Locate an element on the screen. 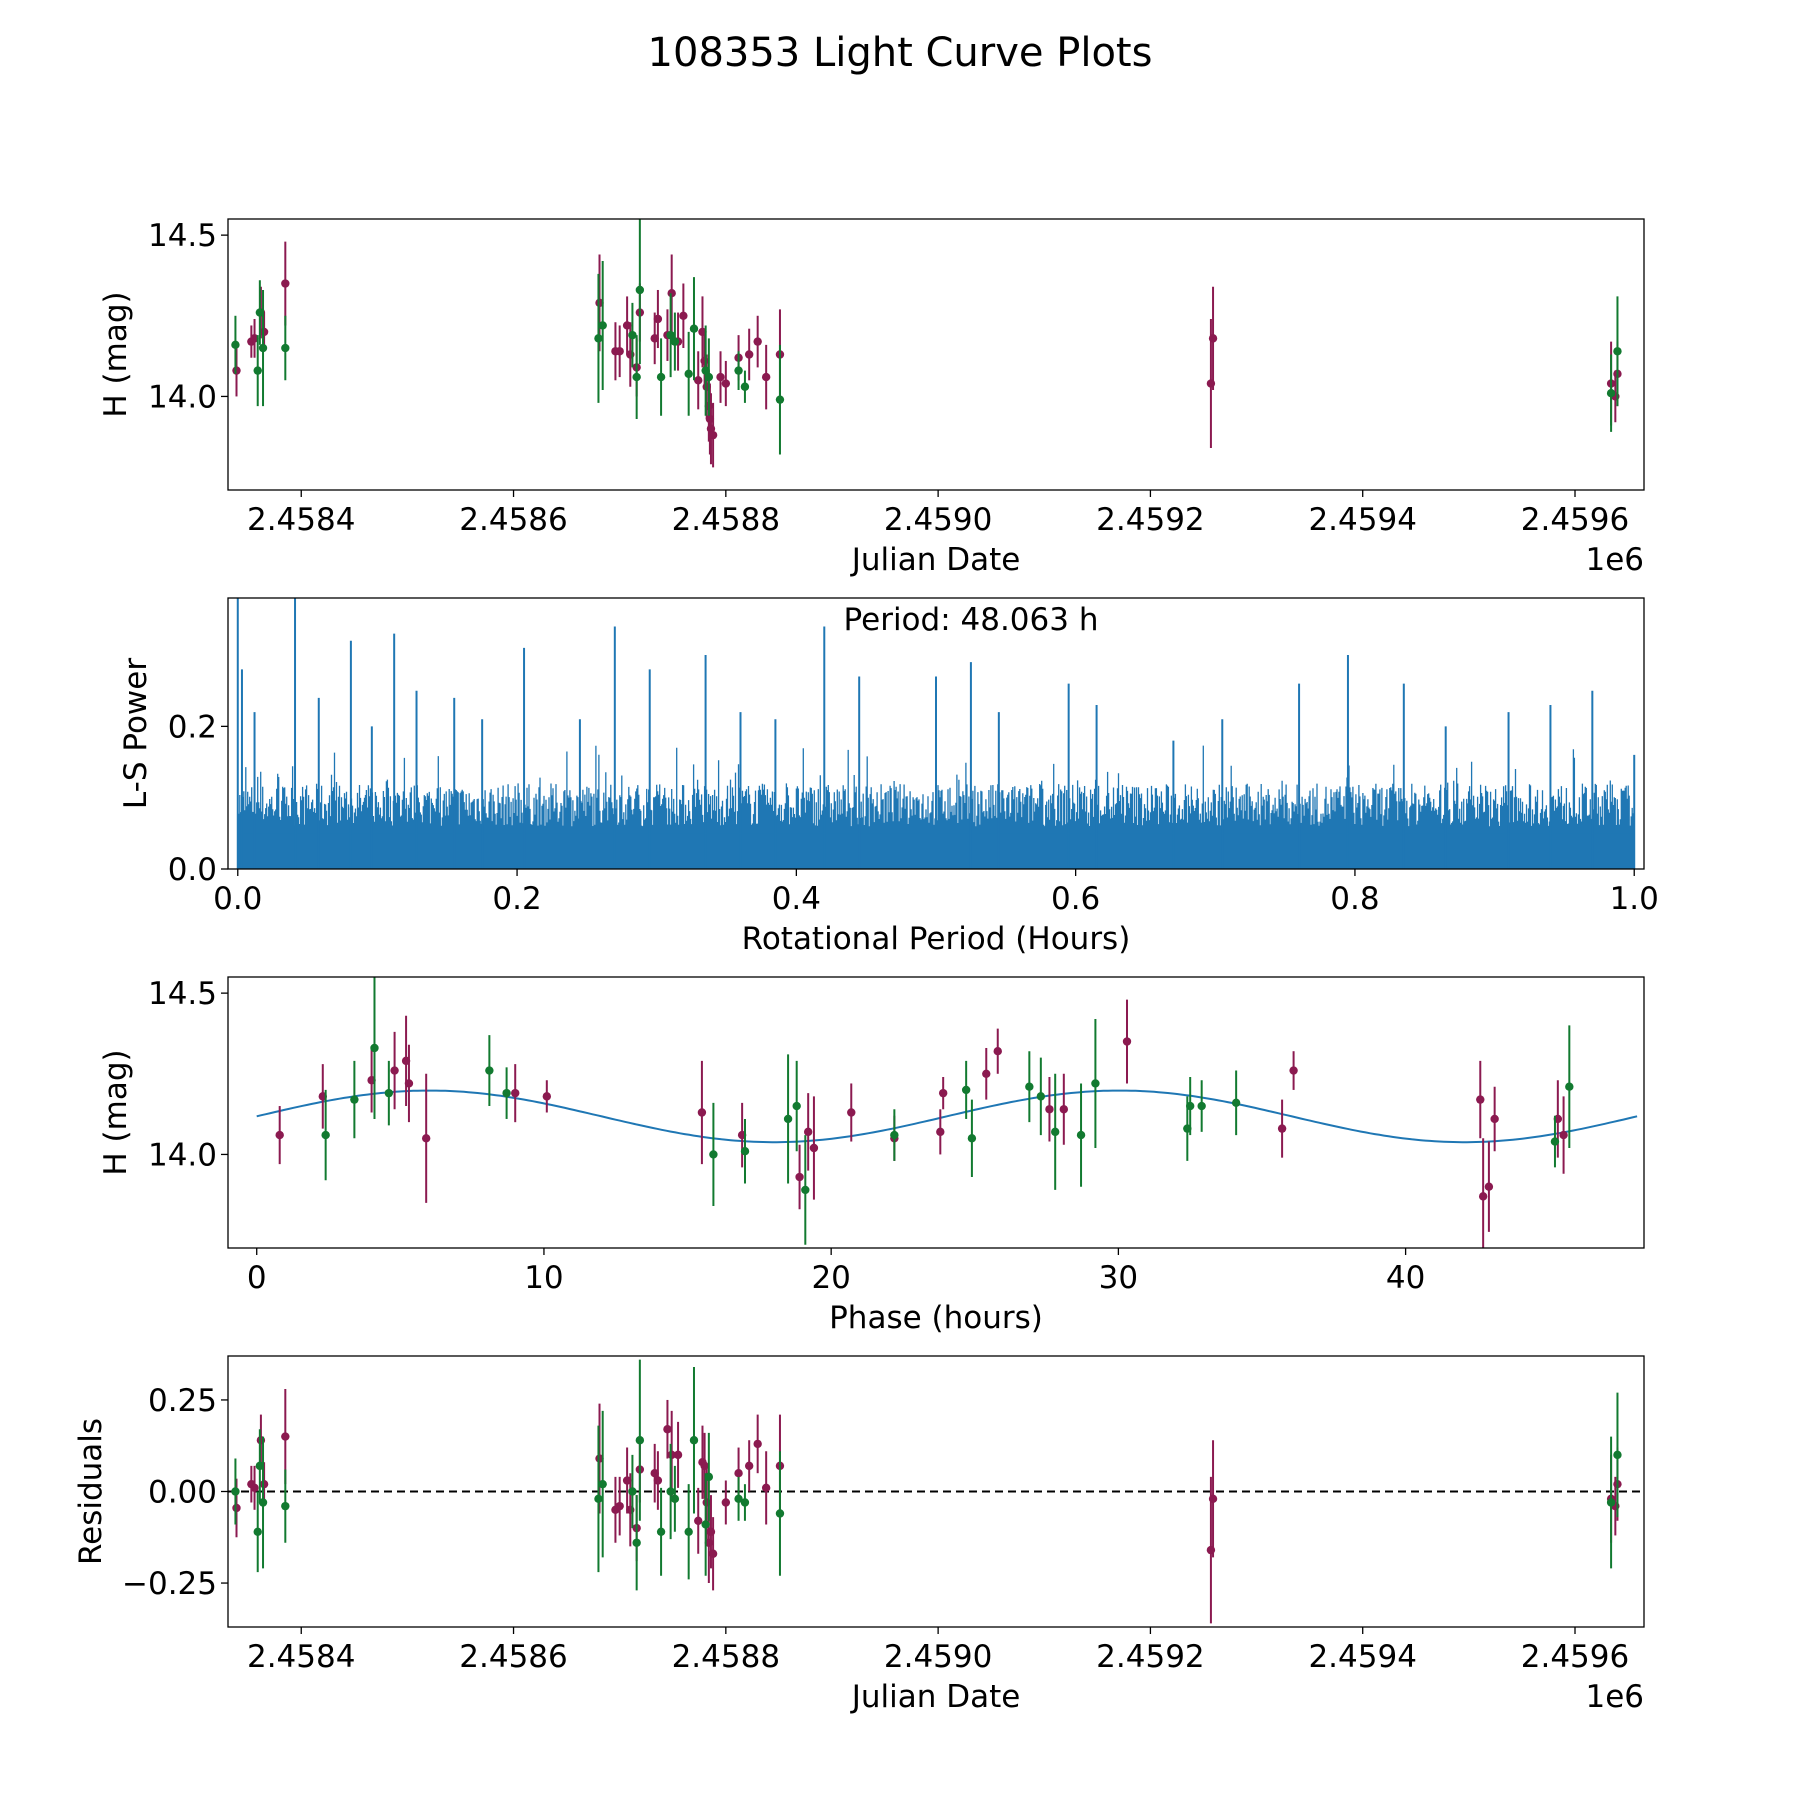 The height and width of the screenshot is (1800, 1800). x-tick-label: 40 is located at coordinates (1405, 1278).